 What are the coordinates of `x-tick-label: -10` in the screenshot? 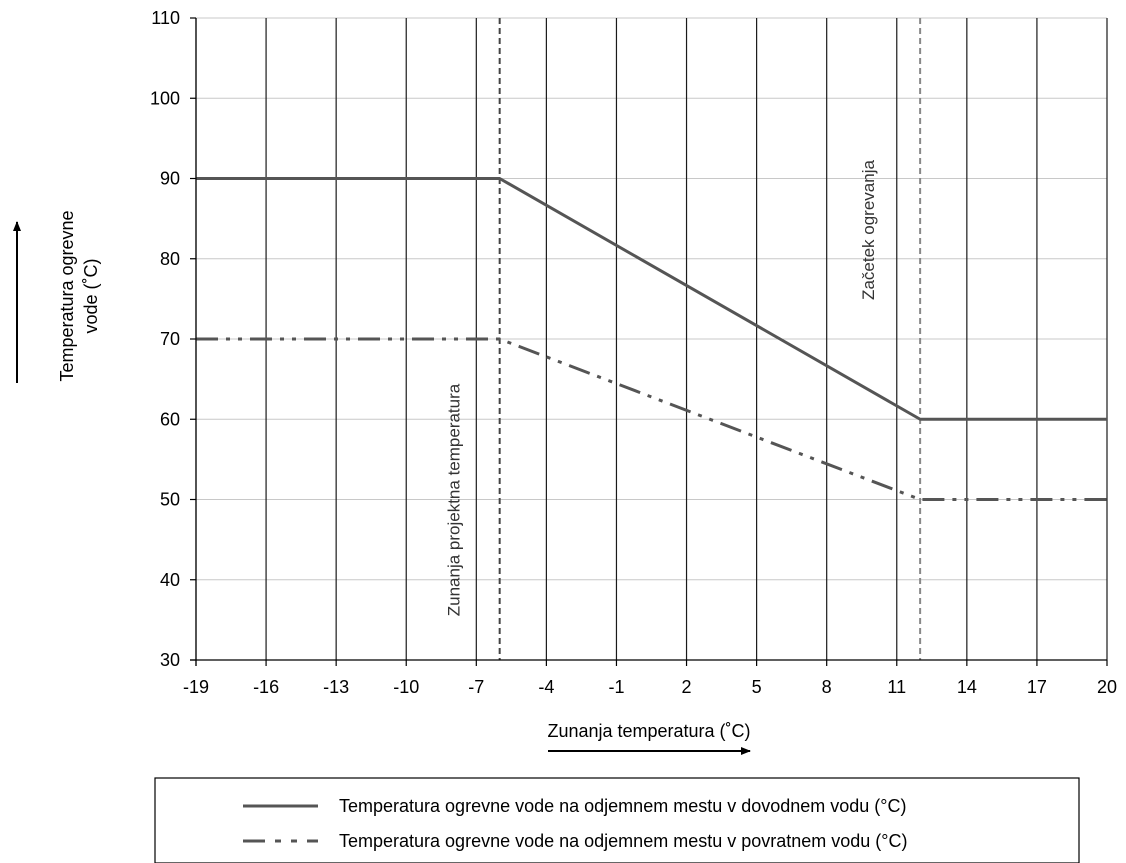 It's located at (406, 687).